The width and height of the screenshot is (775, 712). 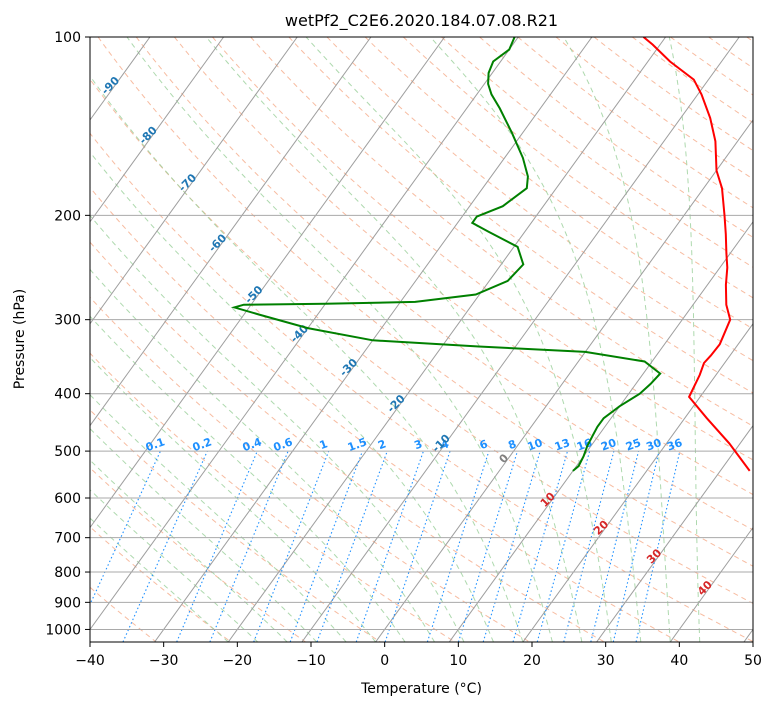 What do you see at coordinates (67, 539) in the screenshot?
I see `y-tick-label: 700` at bounding box center [67, 539].